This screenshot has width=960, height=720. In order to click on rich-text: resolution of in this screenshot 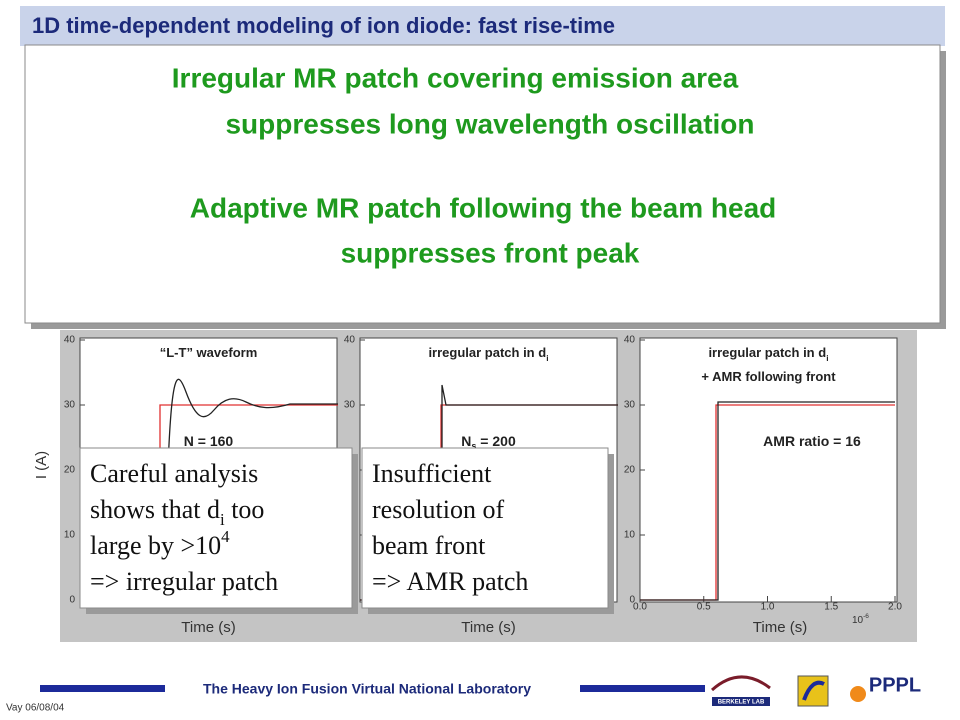, I will do `click(438, 509)`.